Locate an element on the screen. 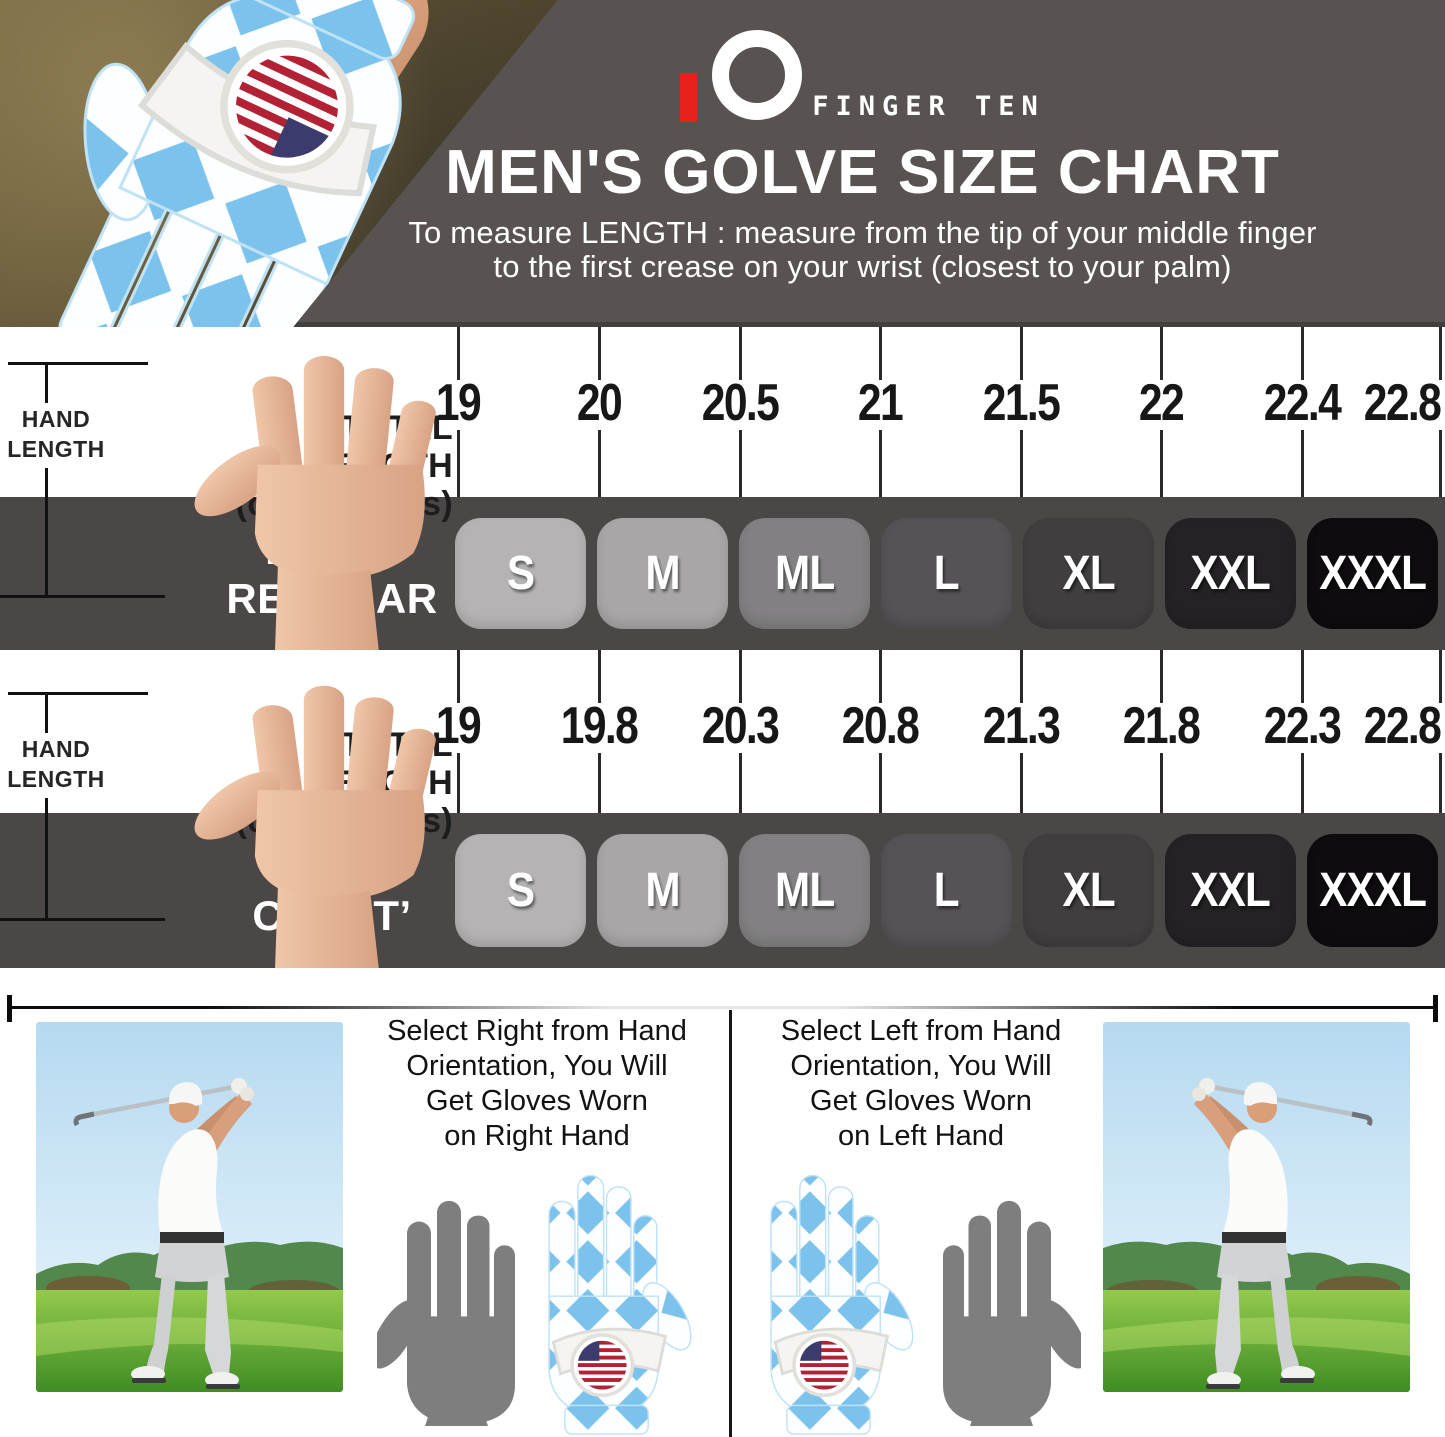  brand-logo: FINGER TEN is located at coordinates (862, 74).